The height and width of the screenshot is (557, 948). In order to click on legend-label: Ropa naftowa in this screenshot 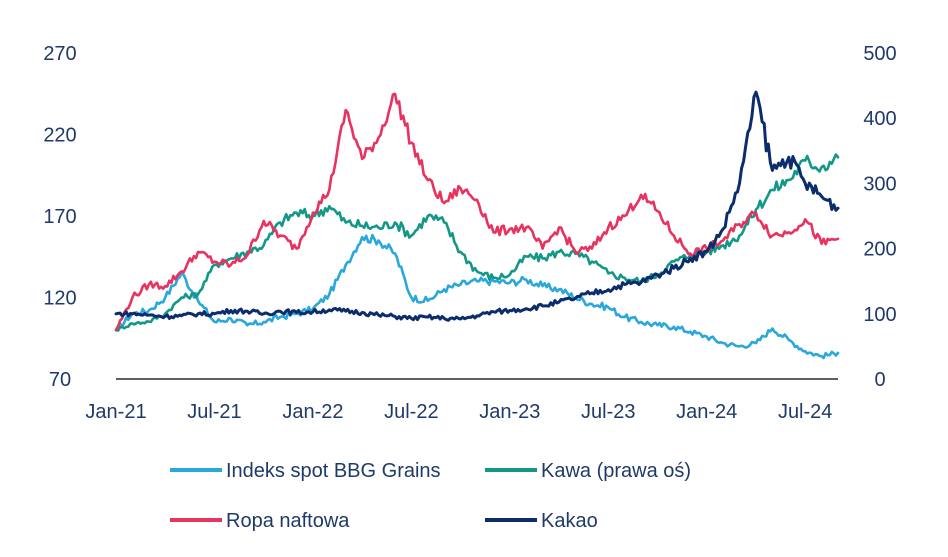, I will do `click(288, 521)`.